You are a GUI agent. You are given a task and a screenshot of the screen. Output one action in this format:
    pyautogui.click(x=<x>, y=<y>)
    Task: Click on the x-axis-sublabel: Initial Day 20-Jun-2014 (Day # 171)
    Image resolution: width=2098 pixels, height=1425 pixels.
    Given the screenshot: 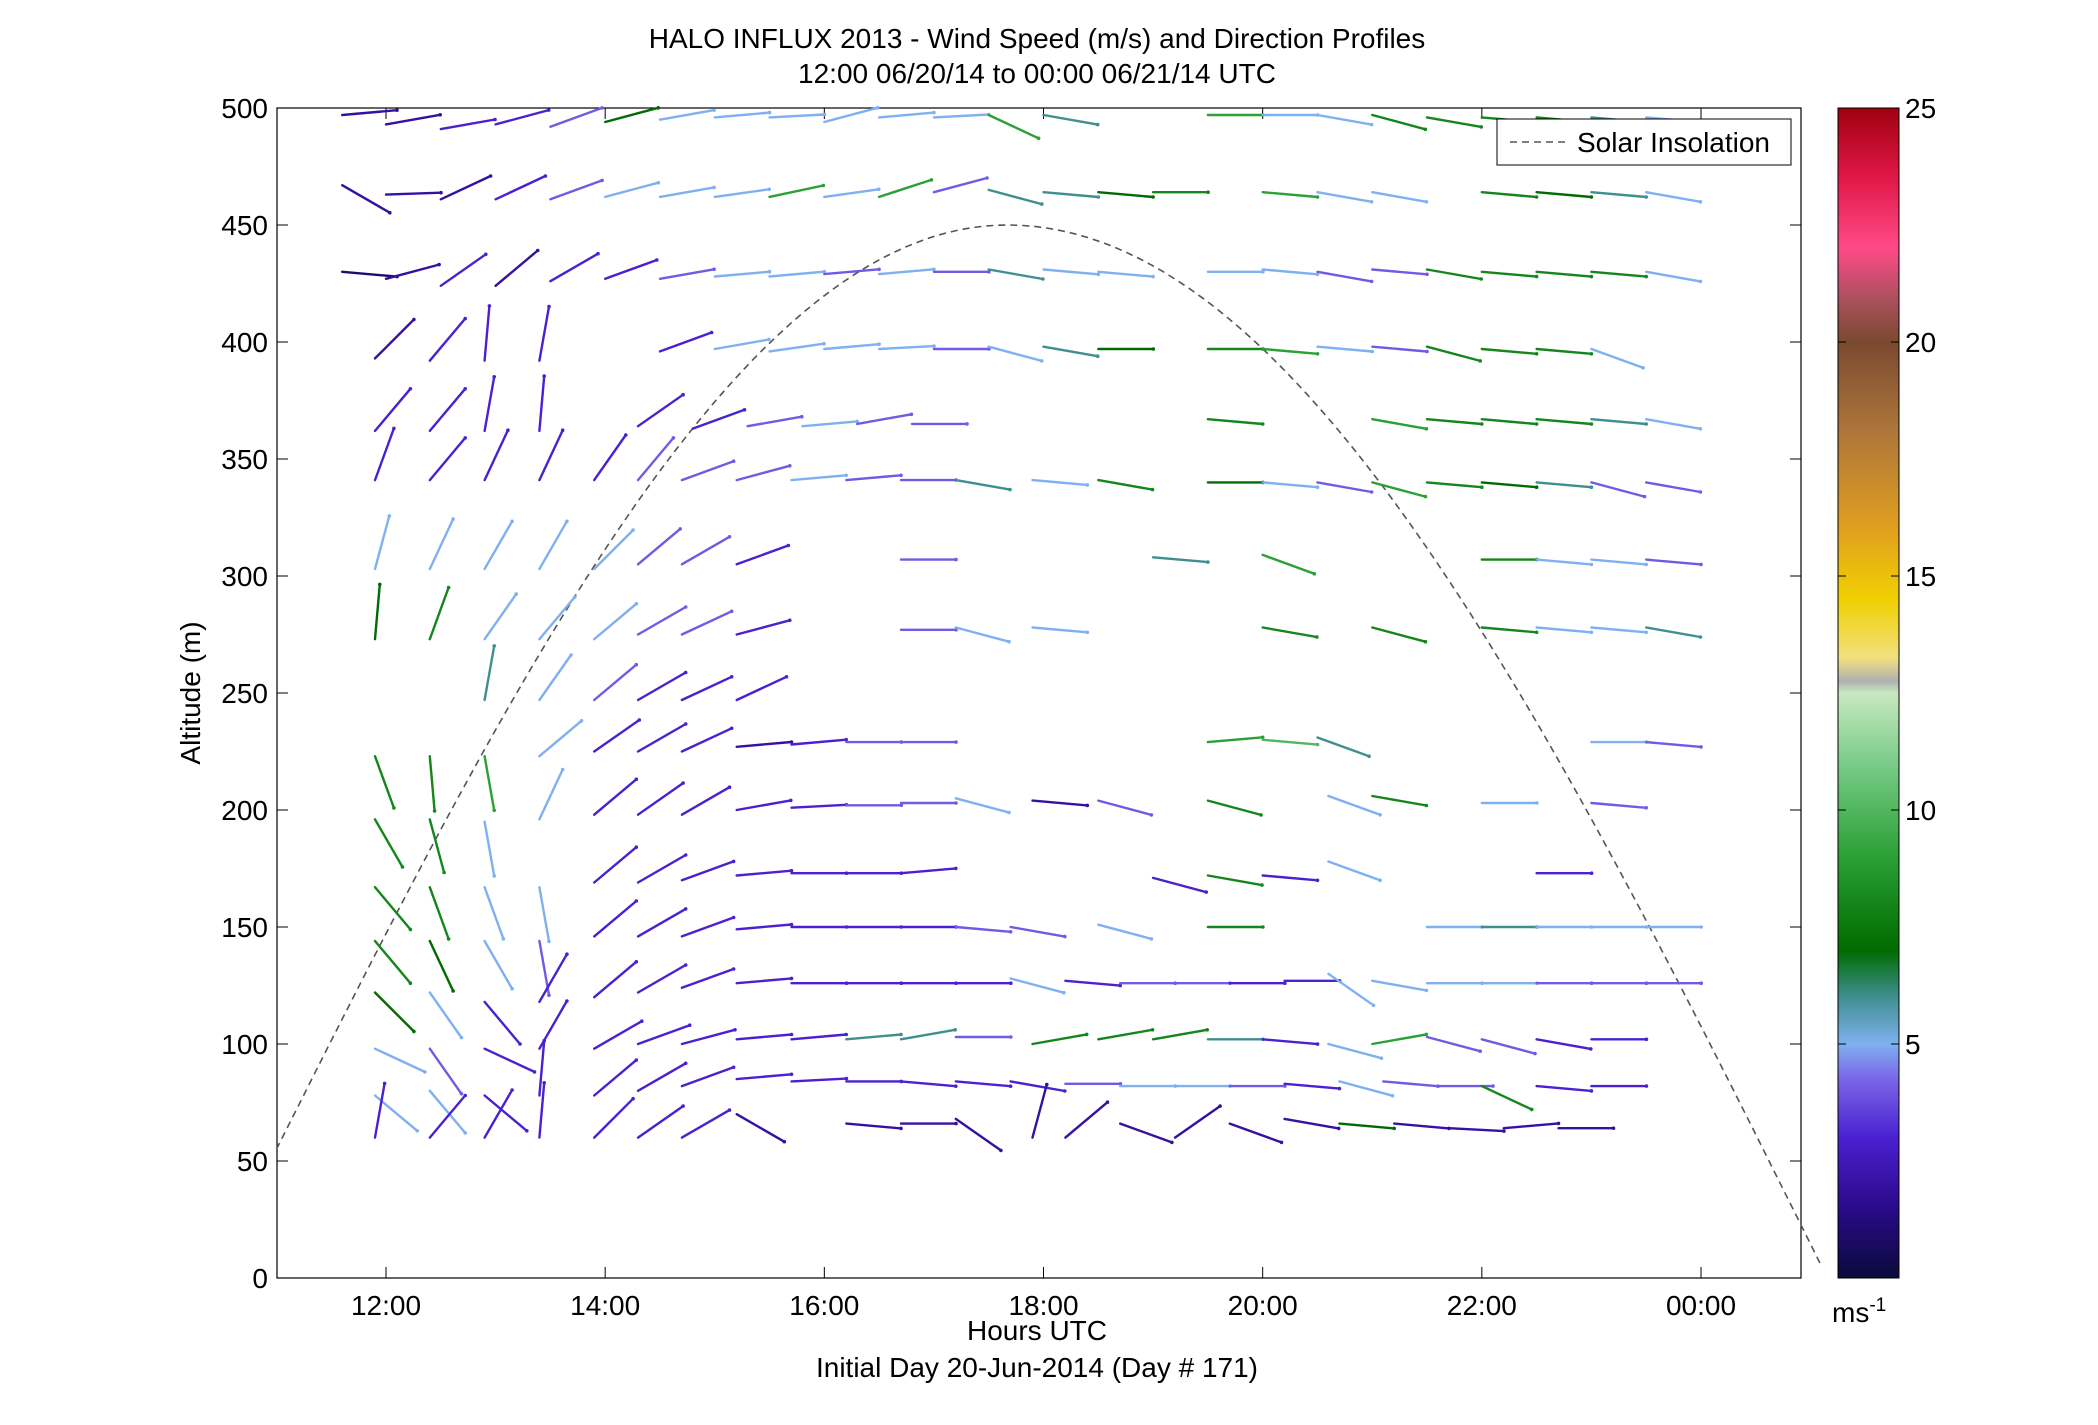 What is the action you would take?
    pyautogui.click(x=1037, y=1367)
    